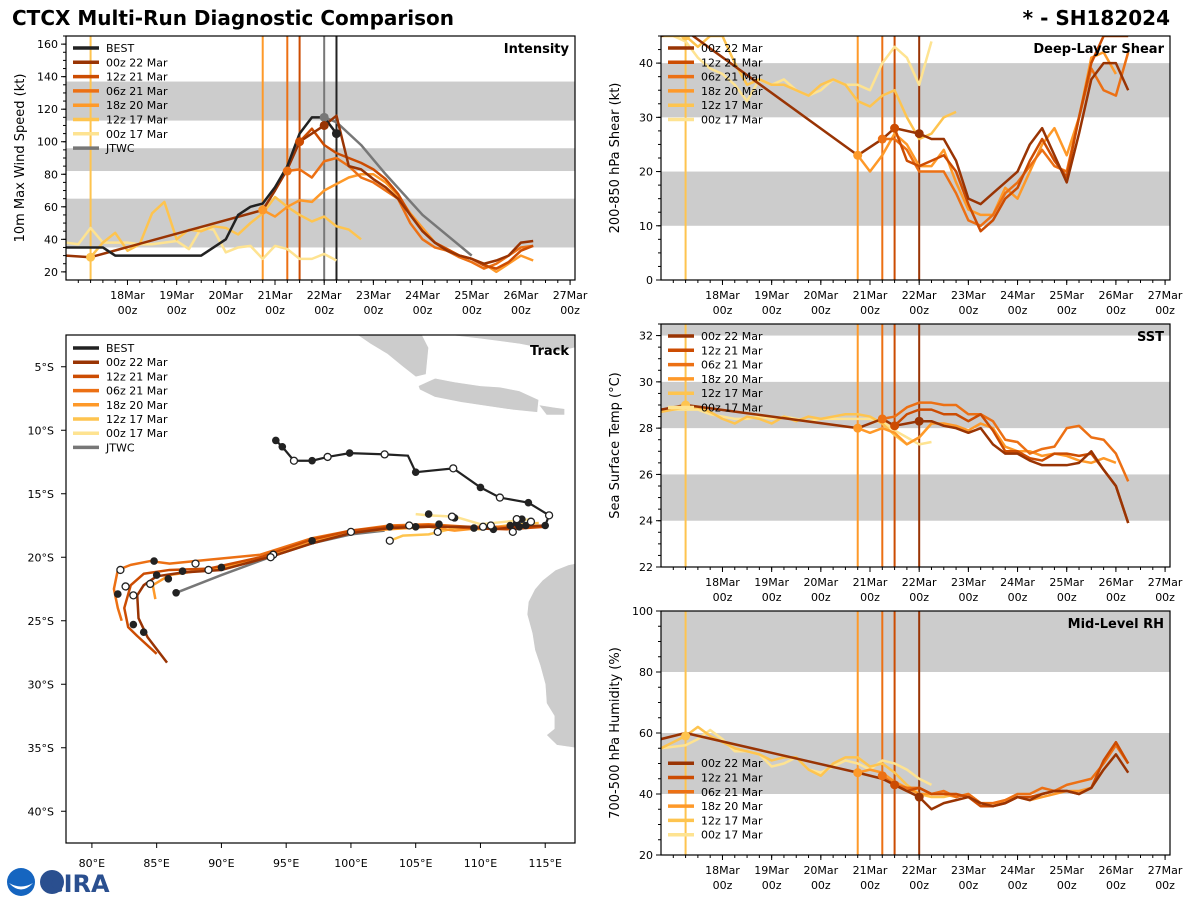  What do you see at coordinates (615, 445) in the screenshot?
I see `y-axis-label: Sea Surface Temp (°C)` at bounding box center [615, 445].